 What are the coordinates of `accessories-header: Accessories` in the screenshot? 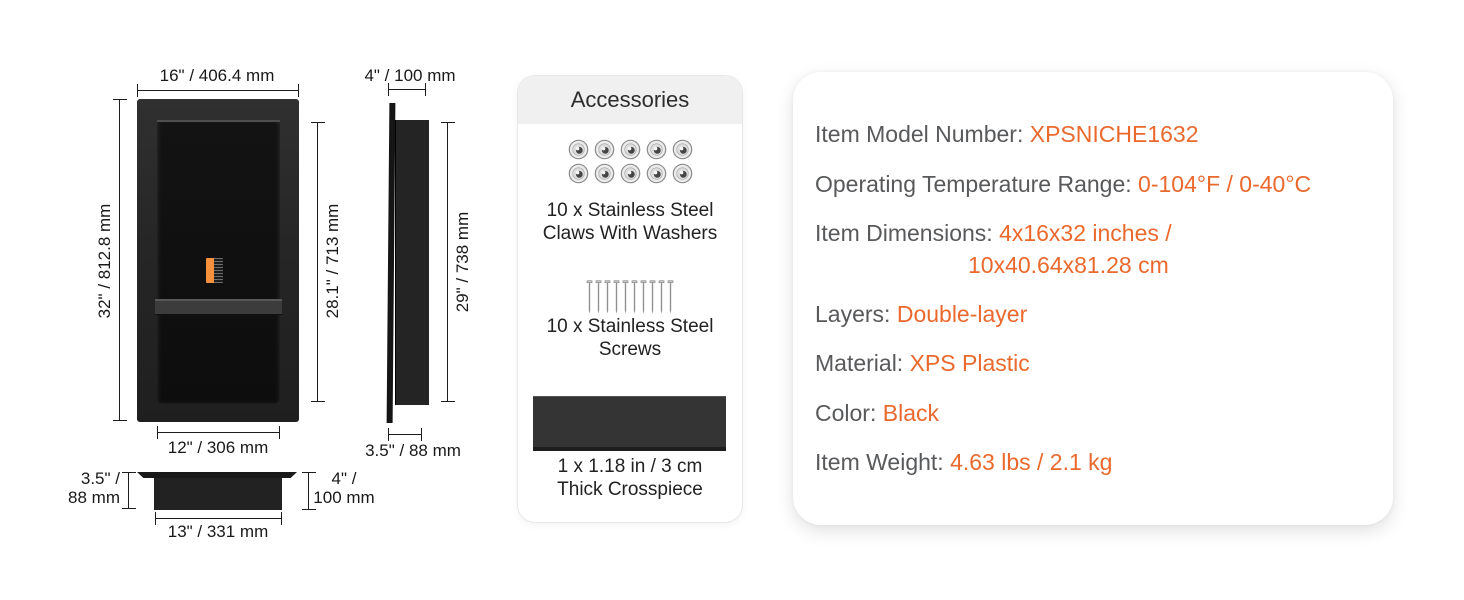 It's located at (630, 100).